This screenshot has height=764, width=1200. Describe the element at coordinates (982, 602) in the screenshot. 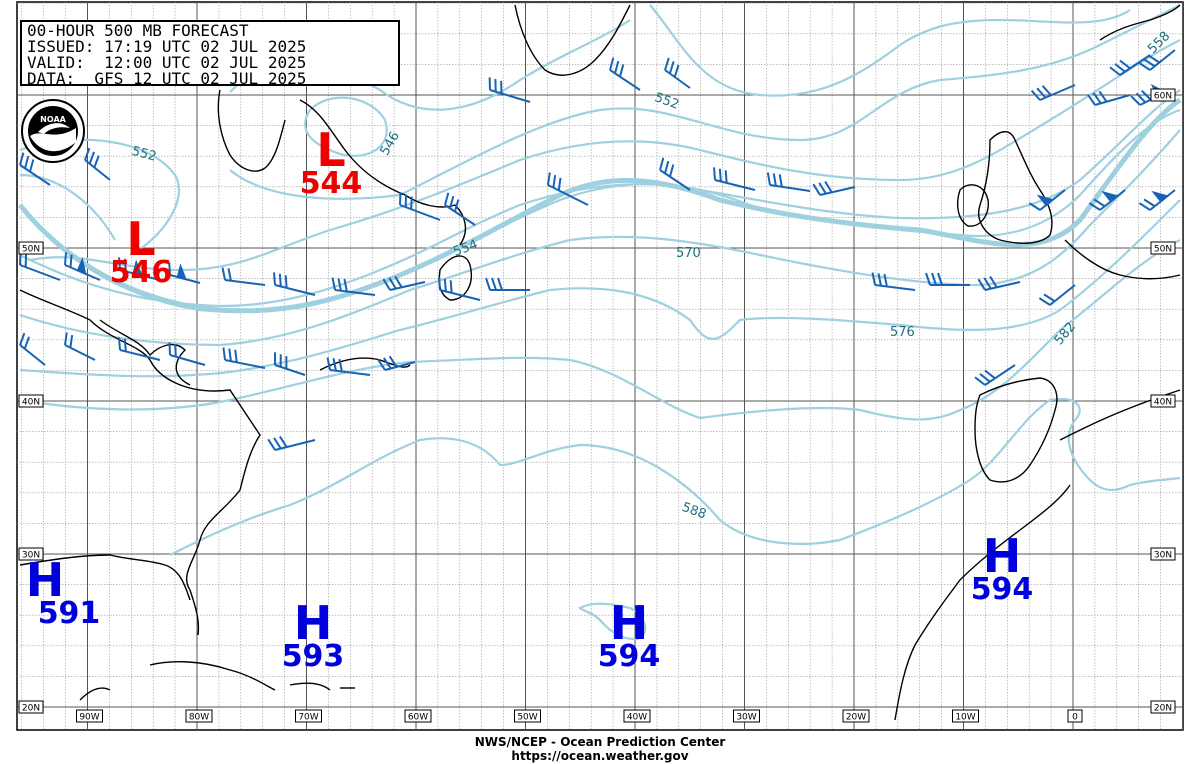

I see `africa-nw` at that location.